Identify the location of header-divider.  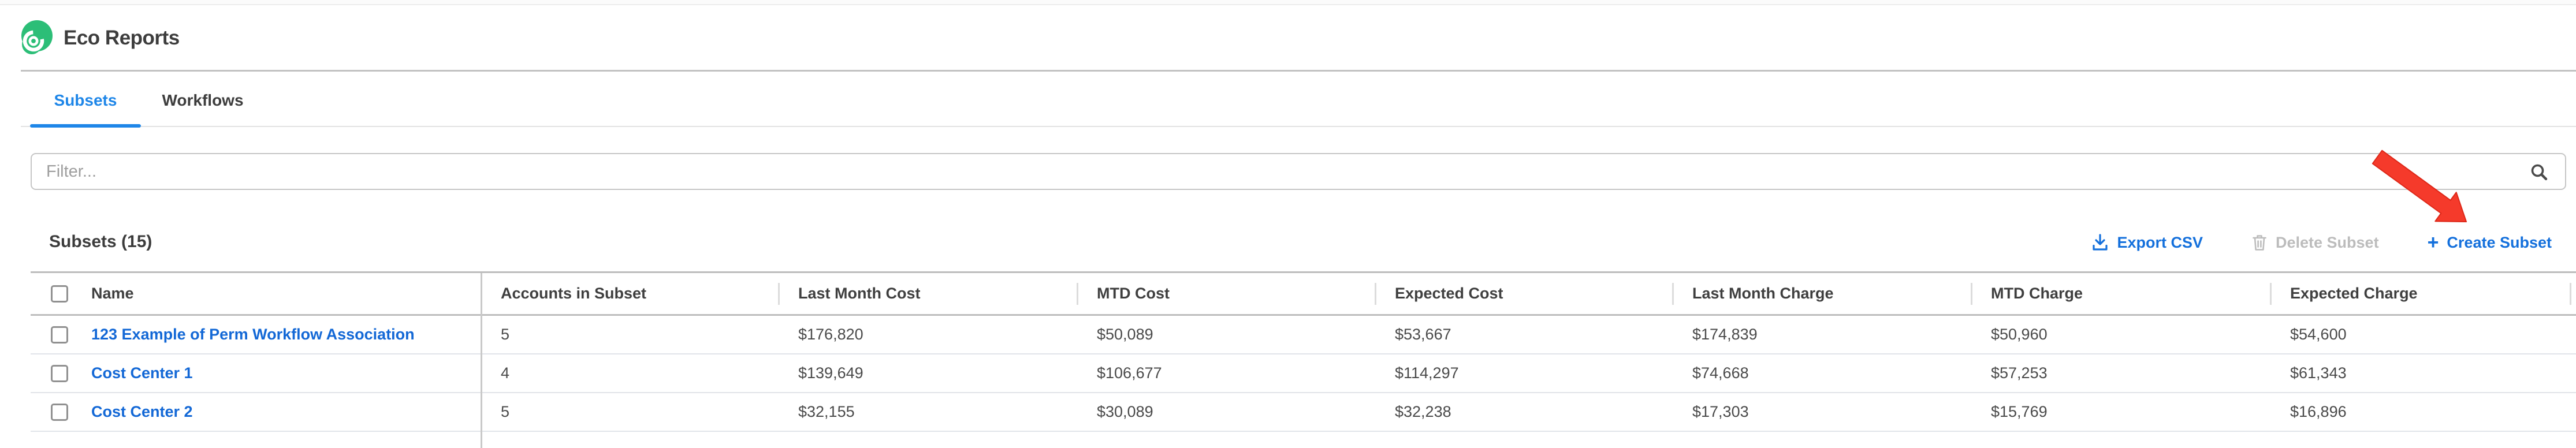
(1298, 71).